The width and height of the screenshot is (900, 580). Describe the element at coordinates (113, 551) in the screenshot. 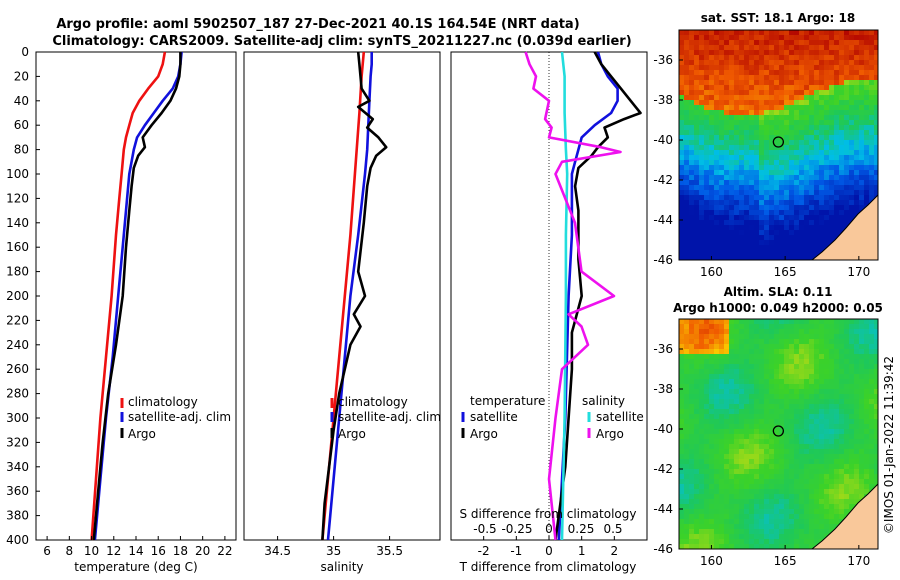

I see `x-tick-label: 12` at that location.